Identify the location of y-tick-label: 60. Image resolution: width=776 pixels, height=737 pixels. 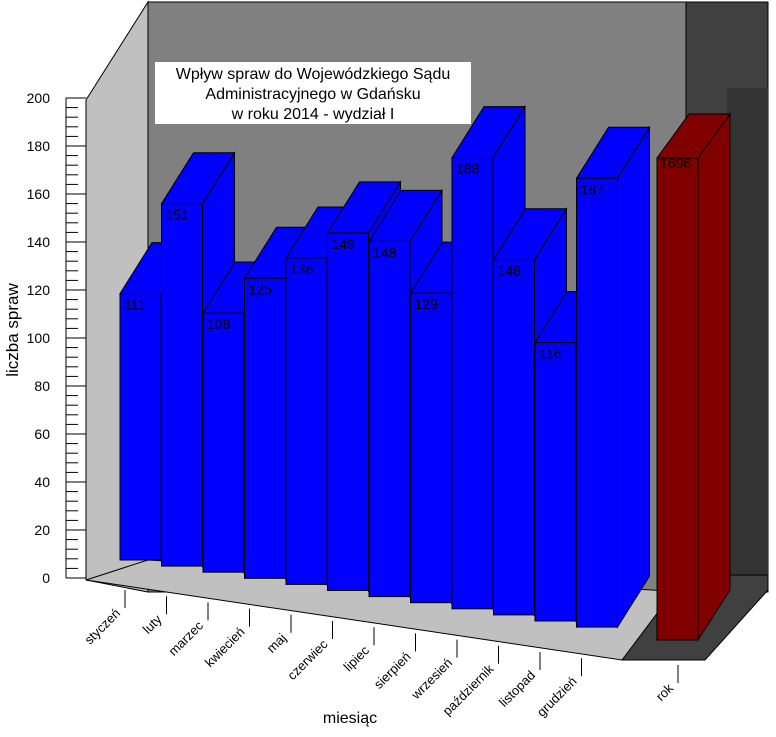
(42, 434).